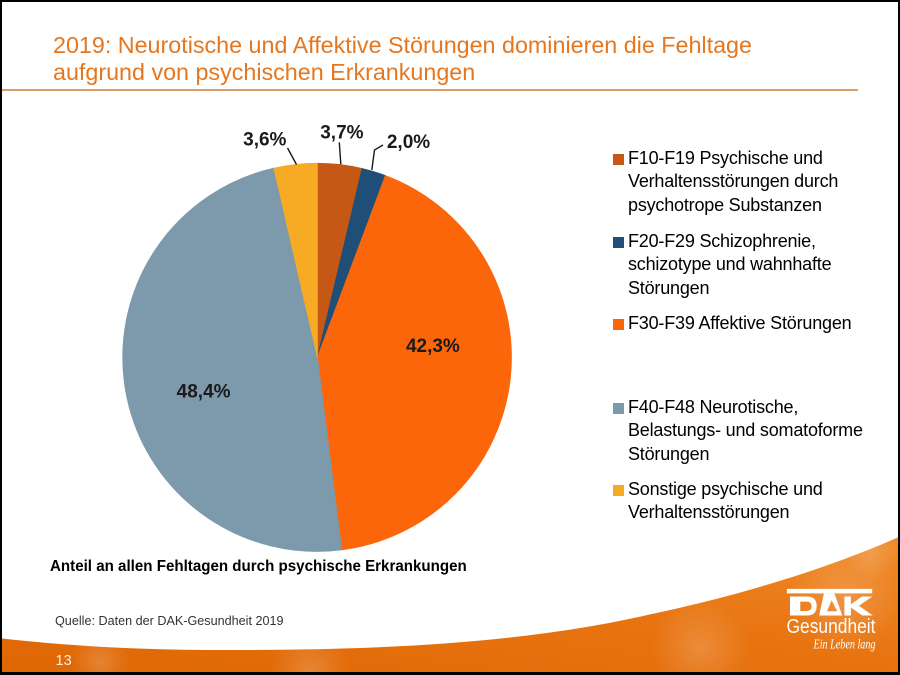  I want to click on svg-text: 3,7%, so click(341, 133).